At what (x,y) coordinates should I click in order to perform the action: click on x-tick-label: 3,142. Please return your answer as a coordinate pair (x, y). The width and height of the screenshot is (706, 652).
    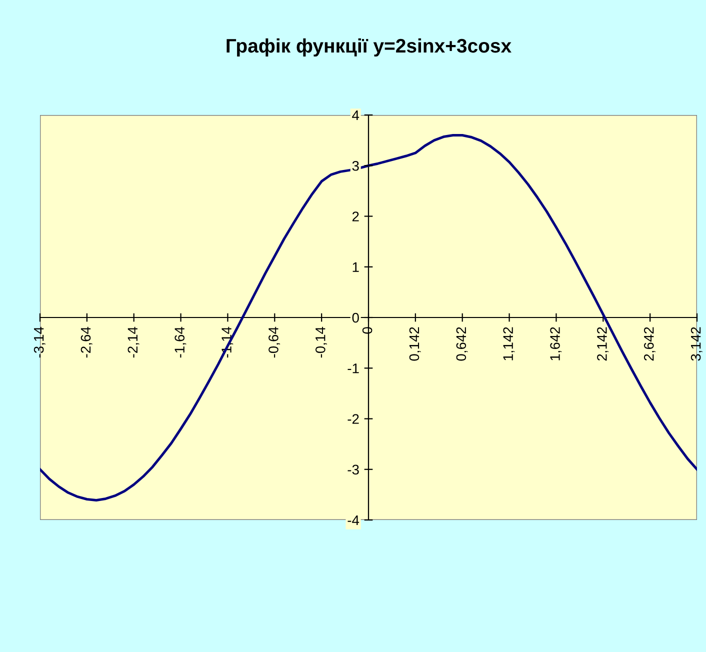
    Looking at the image, I should click on (696, 344).